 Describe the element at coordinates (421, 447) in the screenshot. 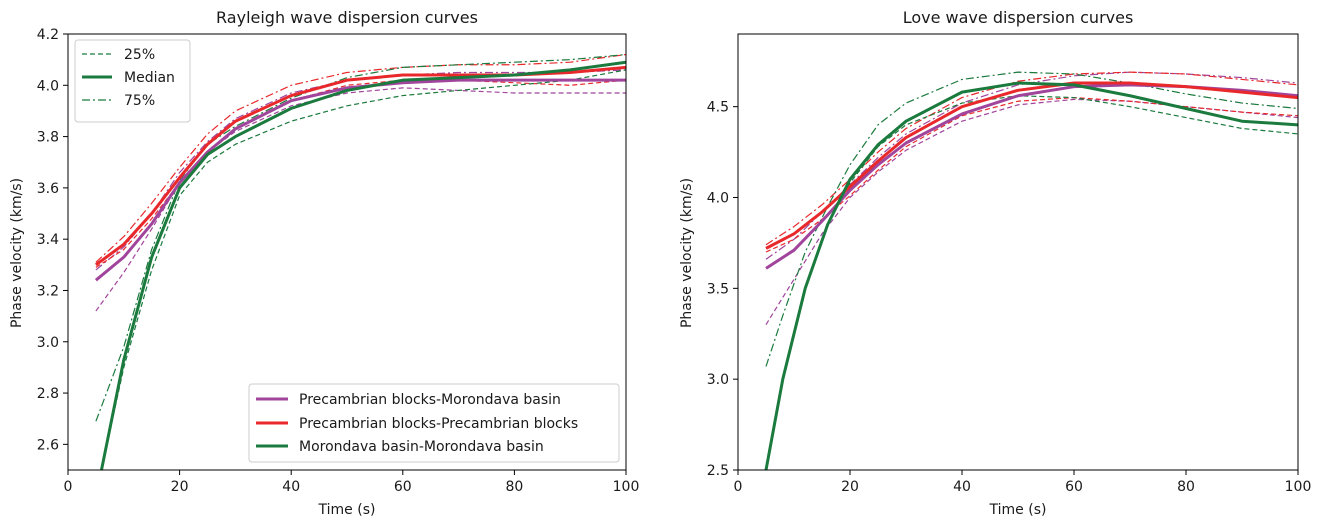

I see `legend-mm-label: Morondava basin-Morondava basin` at that location.